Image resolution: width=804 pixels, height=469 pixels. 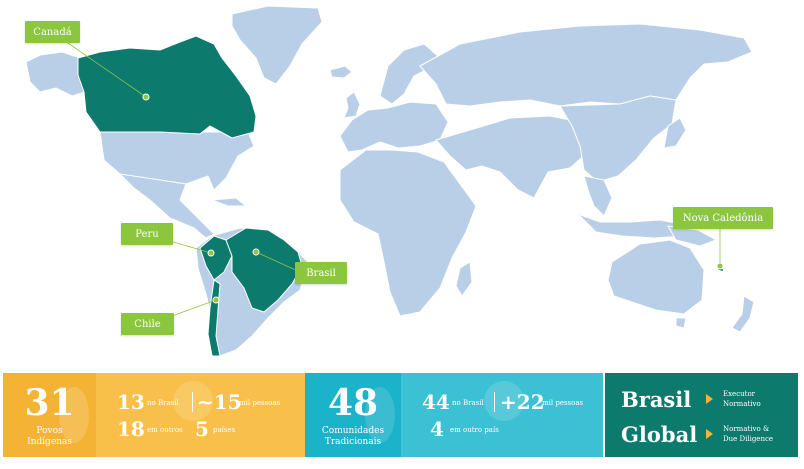 I want to click on nova-caledonia-label: Nova Caledônia, so click(x=723, y=218).